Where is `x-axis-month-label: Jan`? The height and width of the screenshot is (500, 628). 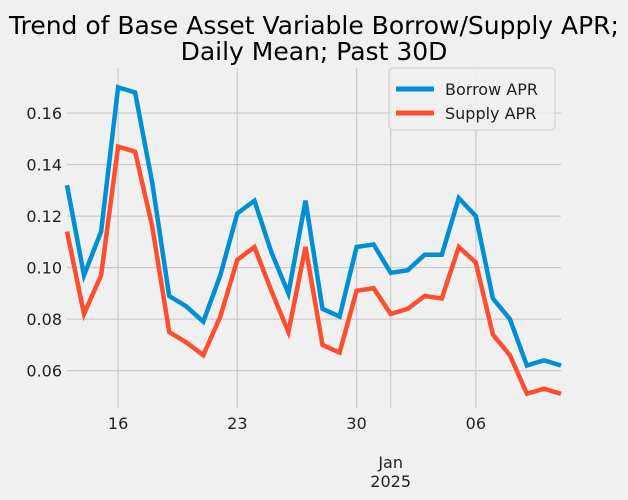 x-axis-month-label: Jan is located at coordinates (390, 462).